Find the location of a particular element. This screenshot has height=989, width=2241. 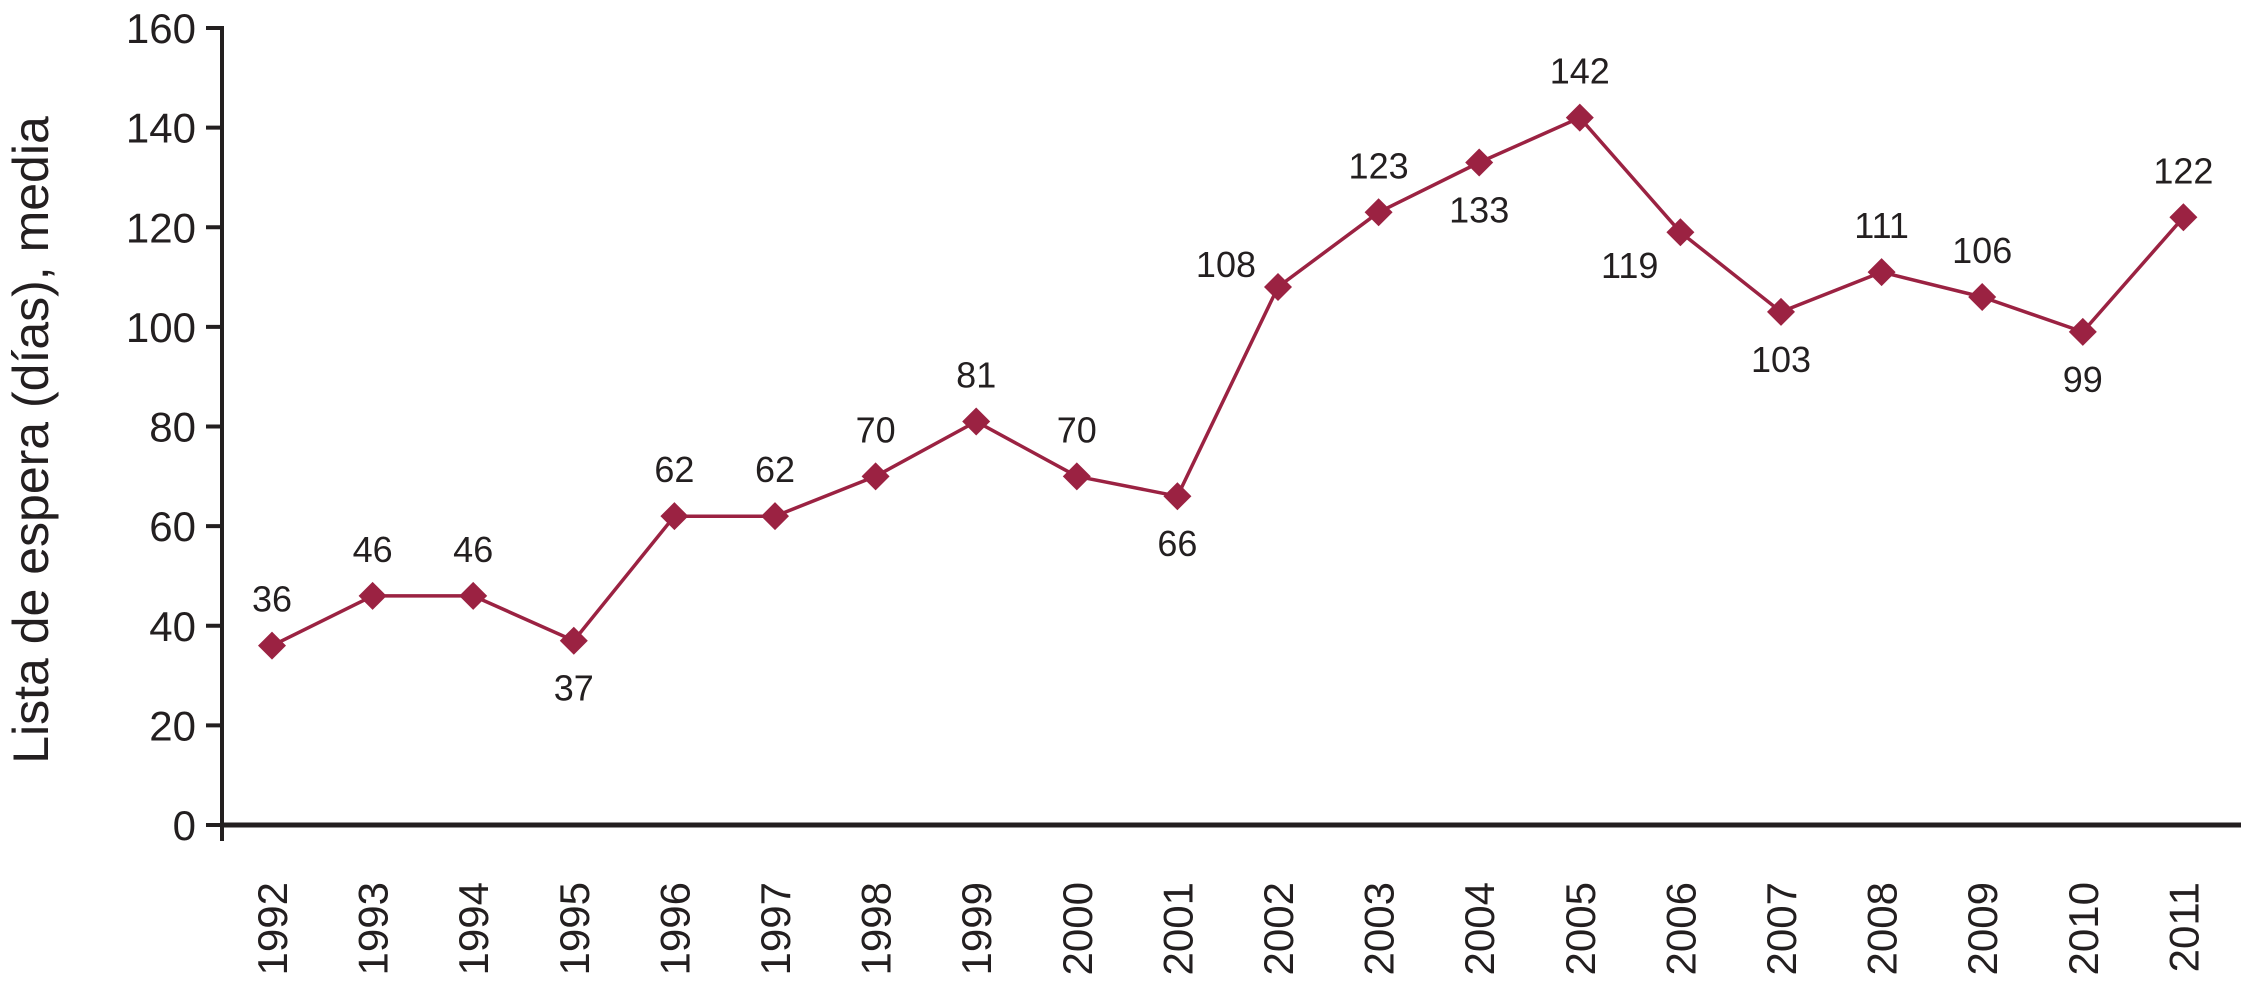

x-tick-label: 2004 is located at coordinates (1479, 928).